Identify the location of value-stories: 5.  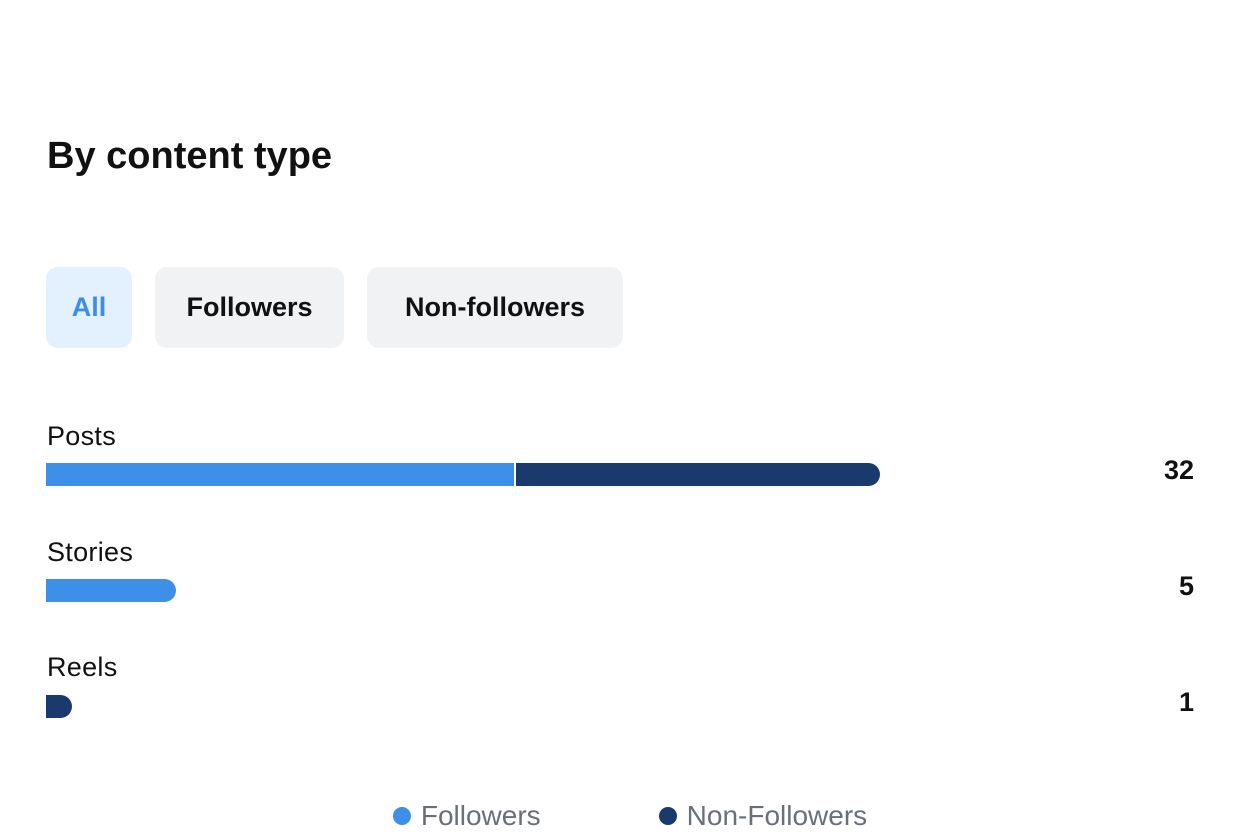
(1186, 586).